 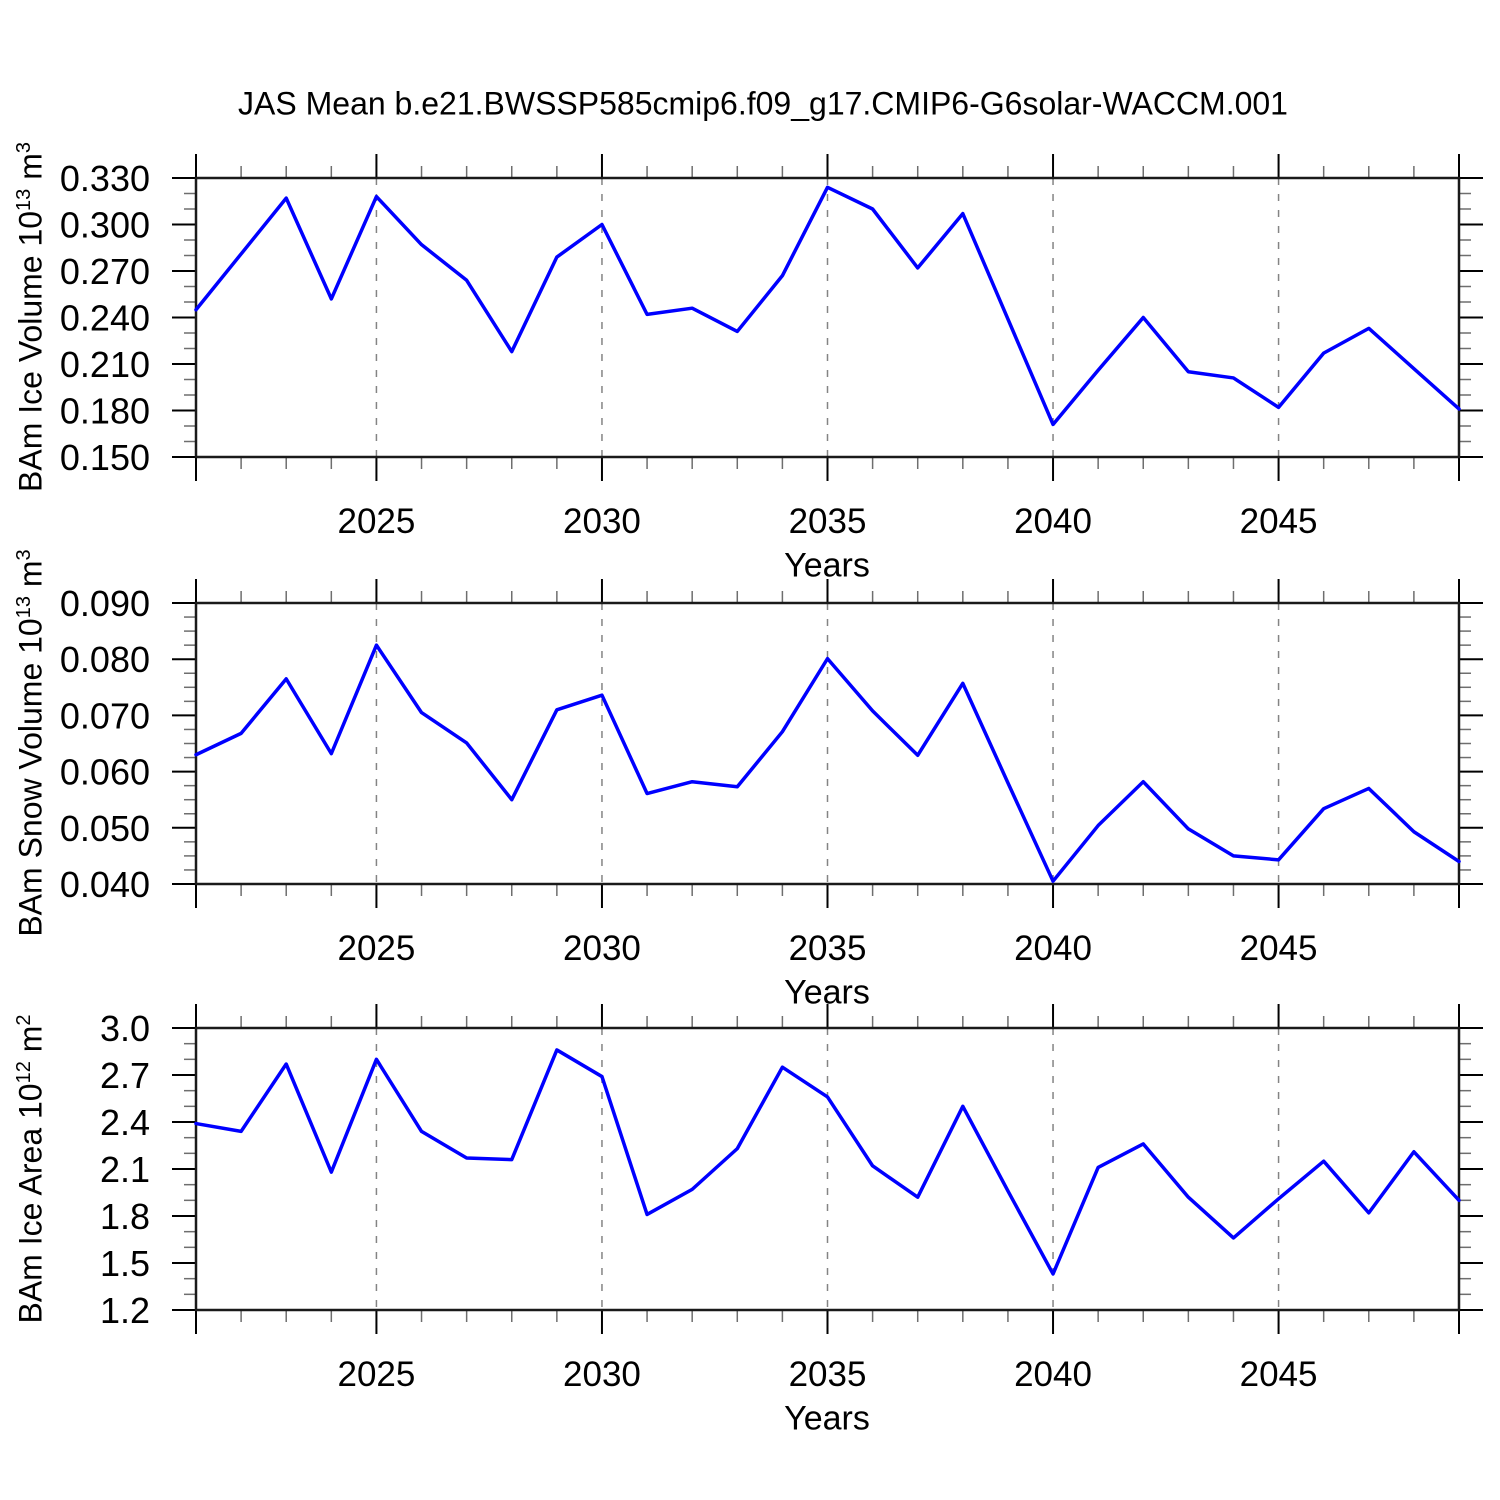 I want to click on y-tick-label: 2.1, so click(x=125, y=1169).